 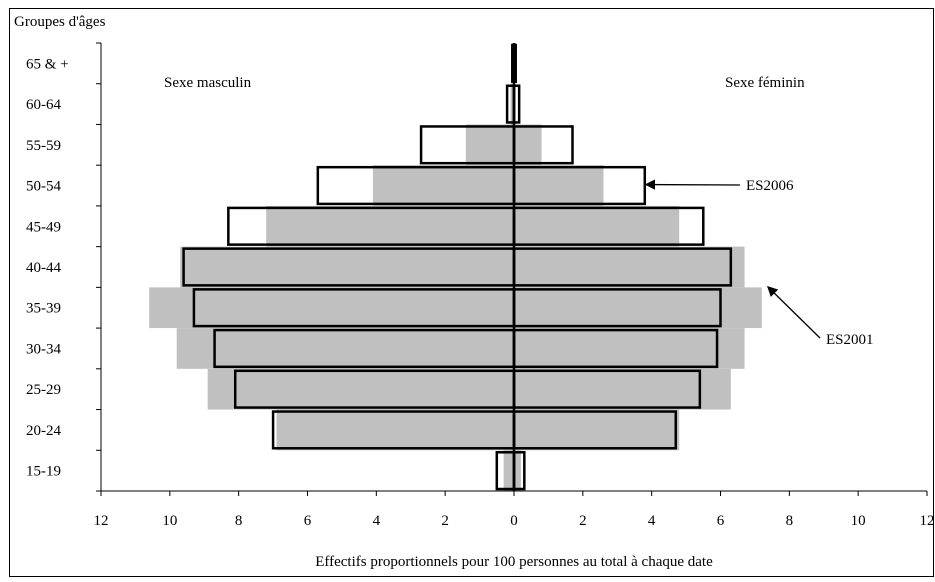 What do you see at coordinates (47, 64) in the screenshot?
I see `y-category-label: 65 & +` at bounding box center [47, 64].